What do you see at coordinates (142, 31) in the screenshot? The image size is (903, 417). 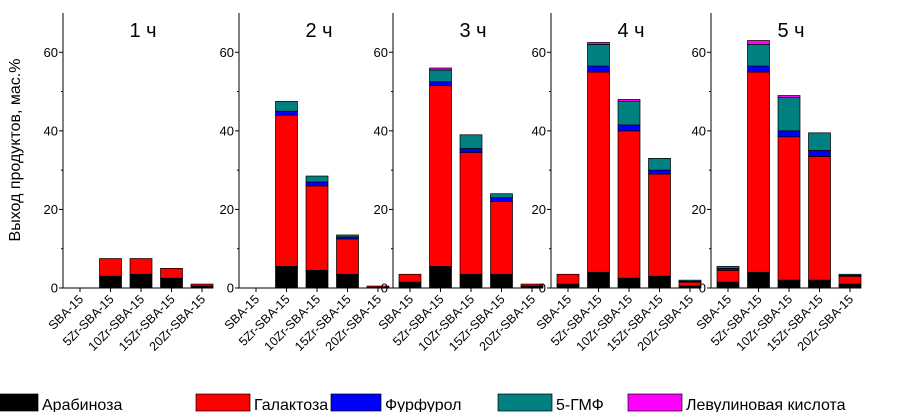 I see `panel-title: 1 ч` at bounding box center [142, 31].